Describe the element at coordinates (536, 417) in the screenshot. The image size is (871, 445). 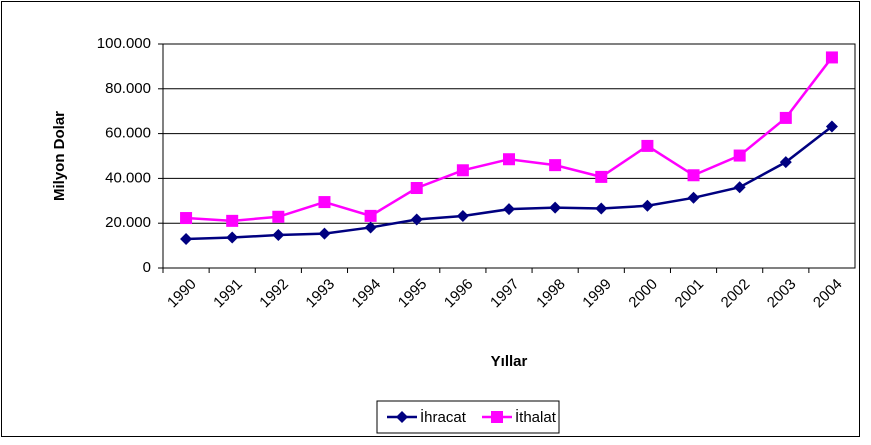
I see `legend-label: İthalat` at that location.